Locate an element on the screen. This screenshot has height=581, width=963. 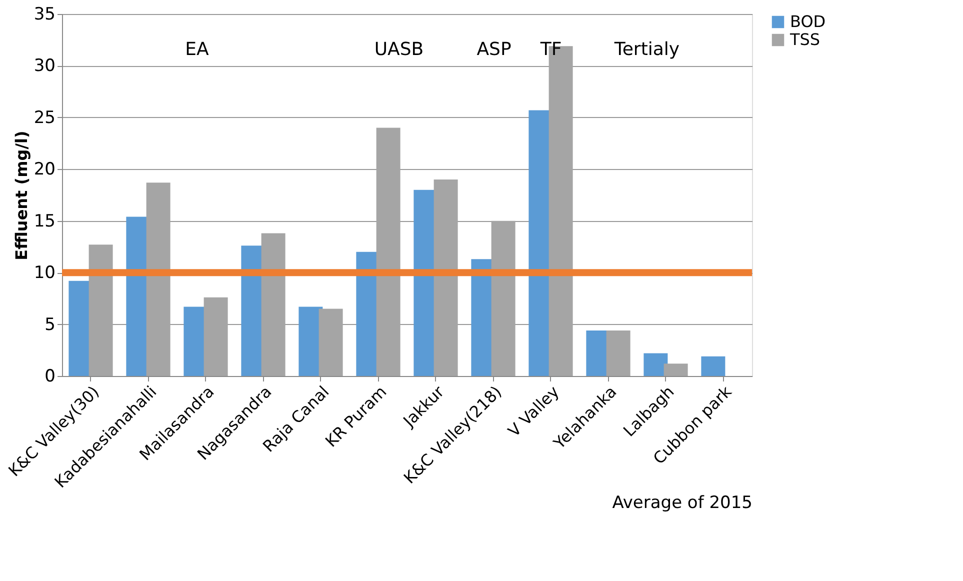
annotation: UASB is located at coordinates (399, 49).